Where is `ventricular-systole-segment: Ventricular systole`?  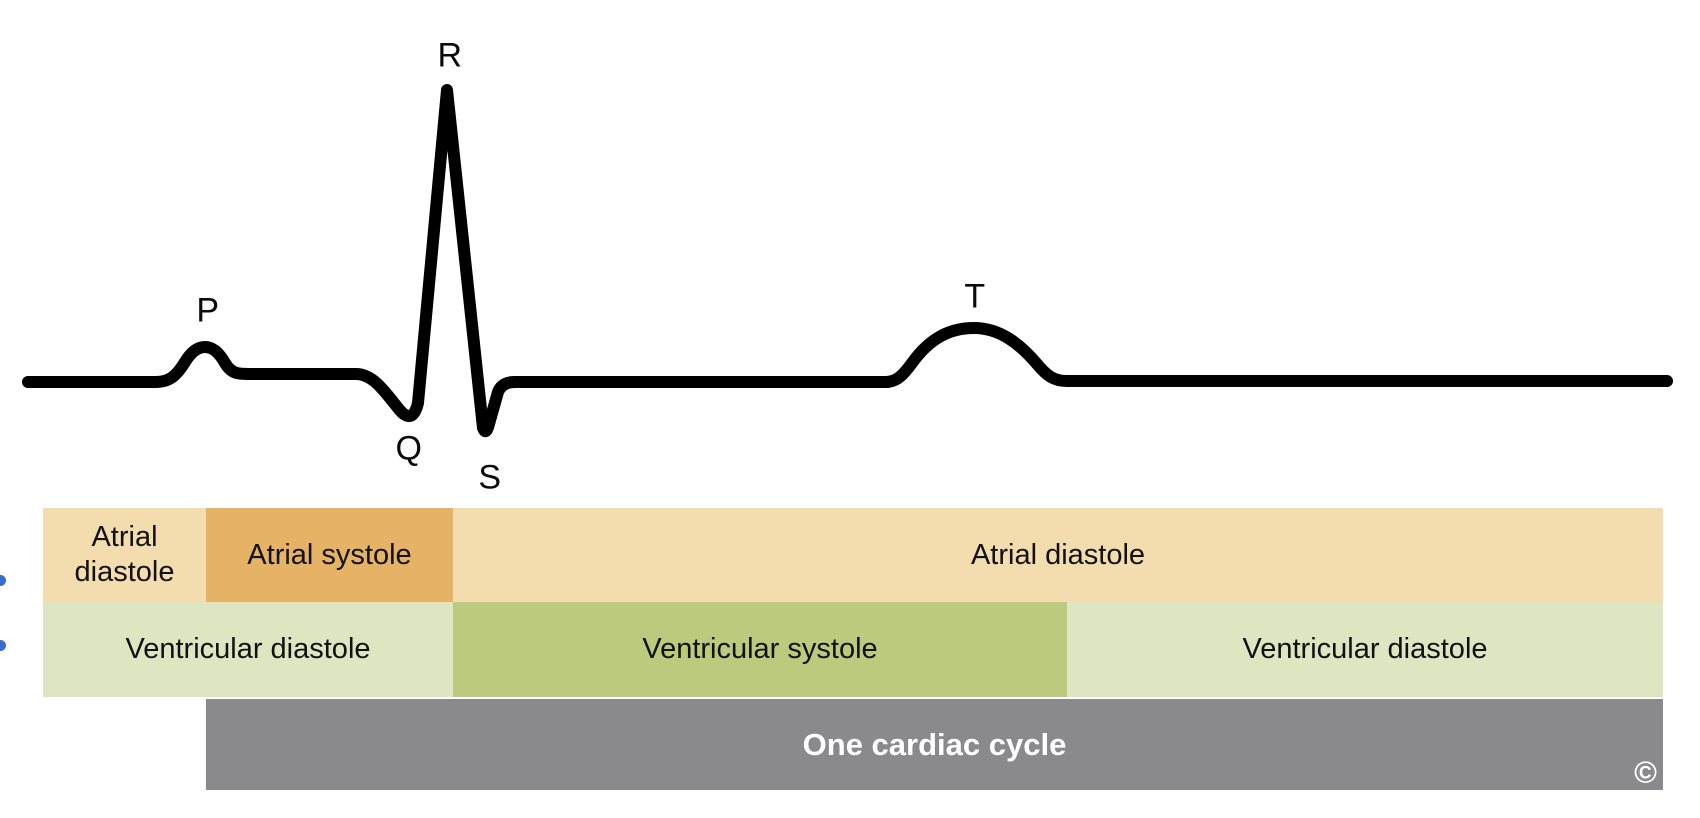 ventricular-systole-segment: Ventricular systole is located at coordinates (760, 649).